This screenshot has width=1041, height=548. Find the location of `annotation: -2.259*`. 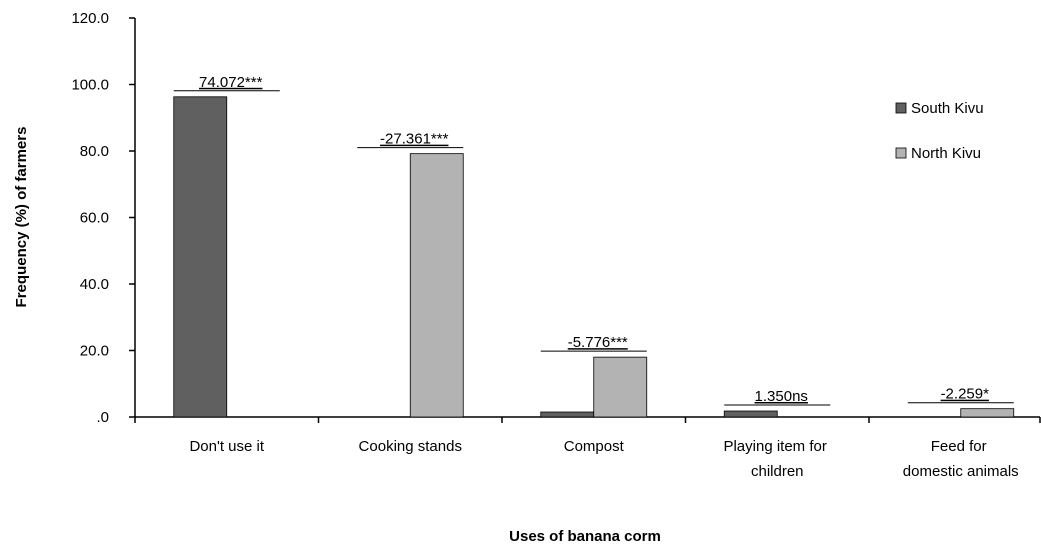

annotation: -2.259* is located at coordinates (965, 394).